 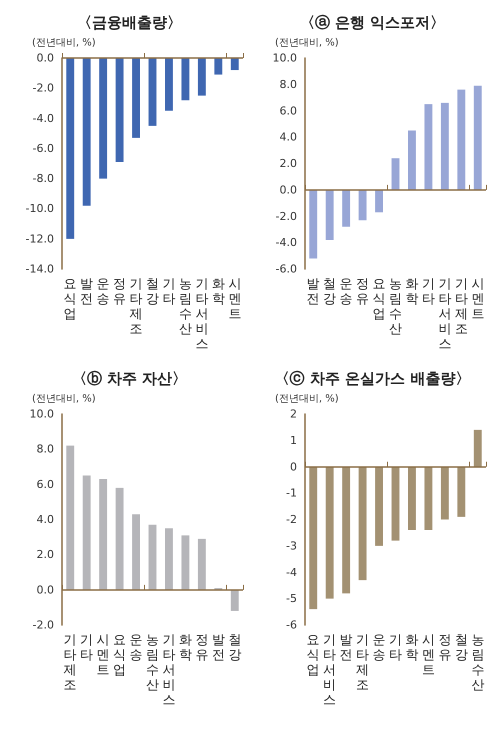 What do you see at coordinates (40, 269) in the screenshot?
I see `y-tick-label: -14.0` at bounding box center [40, 269].